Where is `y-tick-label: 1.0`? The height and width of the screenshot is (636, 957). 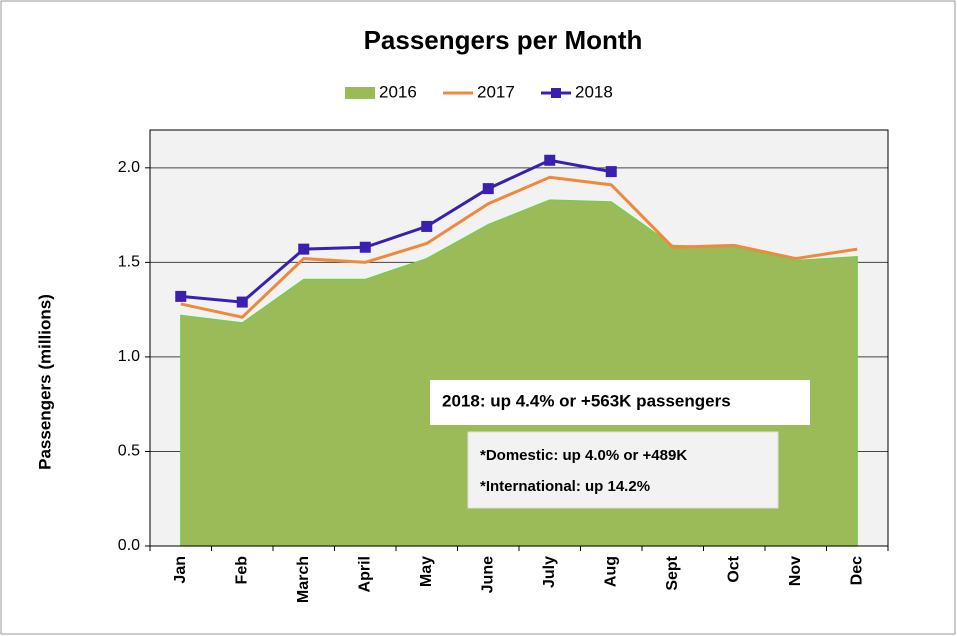 y-tick-label: 1.0 is located at coordinates (129, 356).